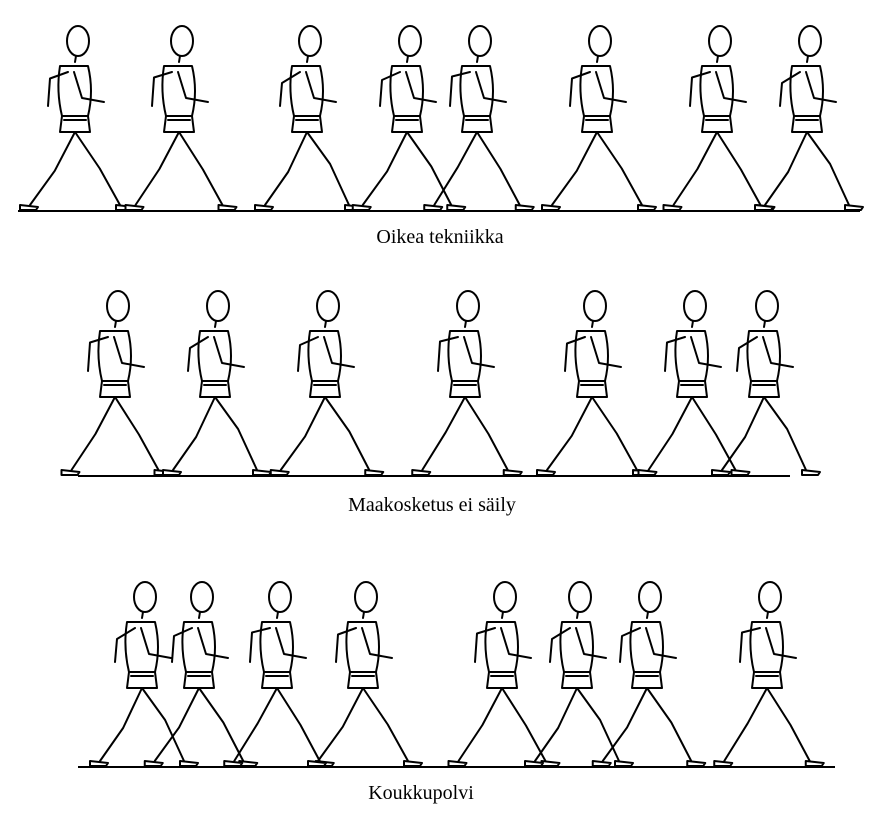 Image resolution: width=894 pixels, height=822 pixels. Describe the element at coordinates (421, 793) in the screenshot. I see `caption-bent-knee: Koukkupolvi` at that location.